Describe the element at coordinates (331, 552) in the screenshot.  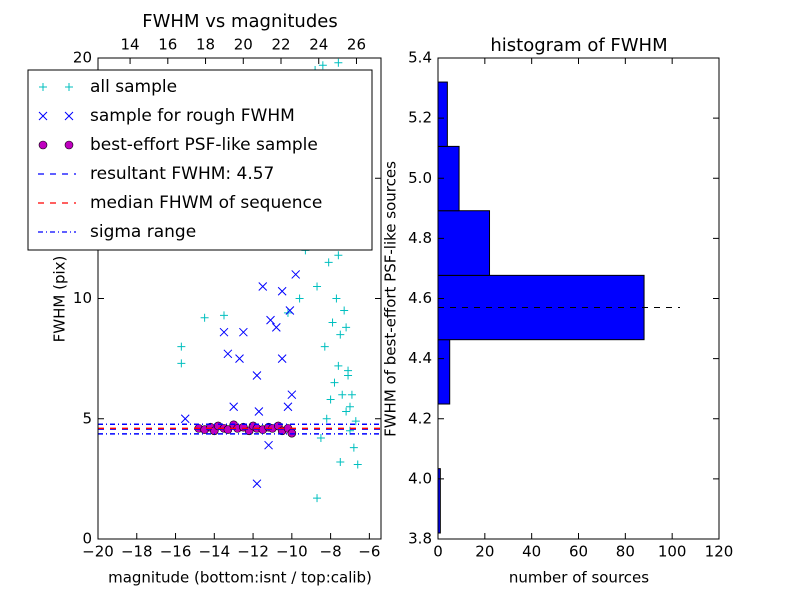
I see `x-tick-label: −8` at that location.